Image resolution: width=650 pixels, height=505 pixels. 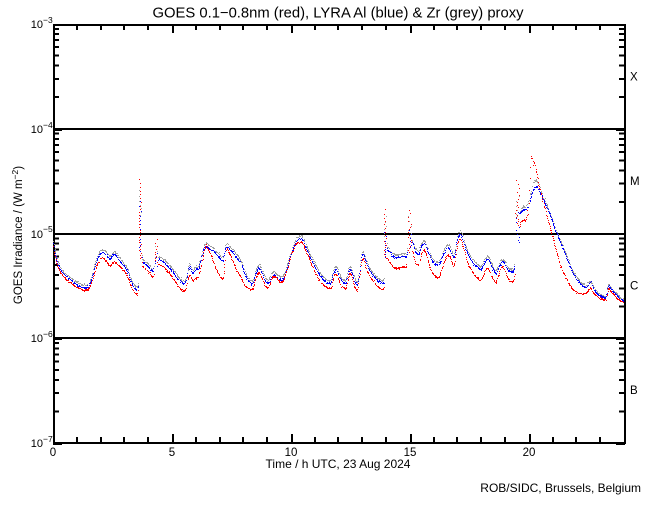 I want to click on svg-text: ROB/SIDC, Brussels, Belgium, so click(x=560, y=488).